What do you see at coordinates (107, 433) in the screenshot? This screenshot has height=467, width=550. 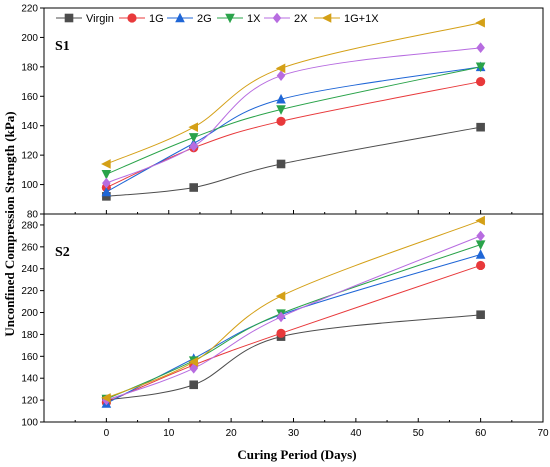 I see `x-tick-label: 0` at bounding box center [107, 433].